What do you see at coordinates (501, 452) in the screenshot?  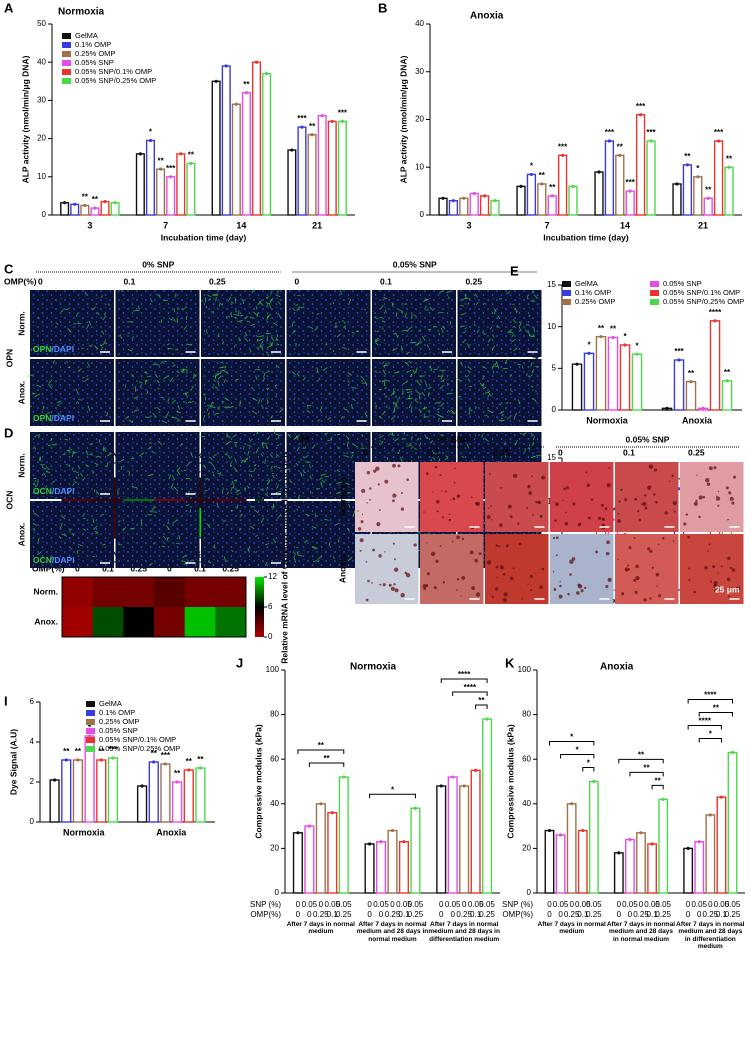 I see `column-label: 0.25` at bounding box center [501, 452].